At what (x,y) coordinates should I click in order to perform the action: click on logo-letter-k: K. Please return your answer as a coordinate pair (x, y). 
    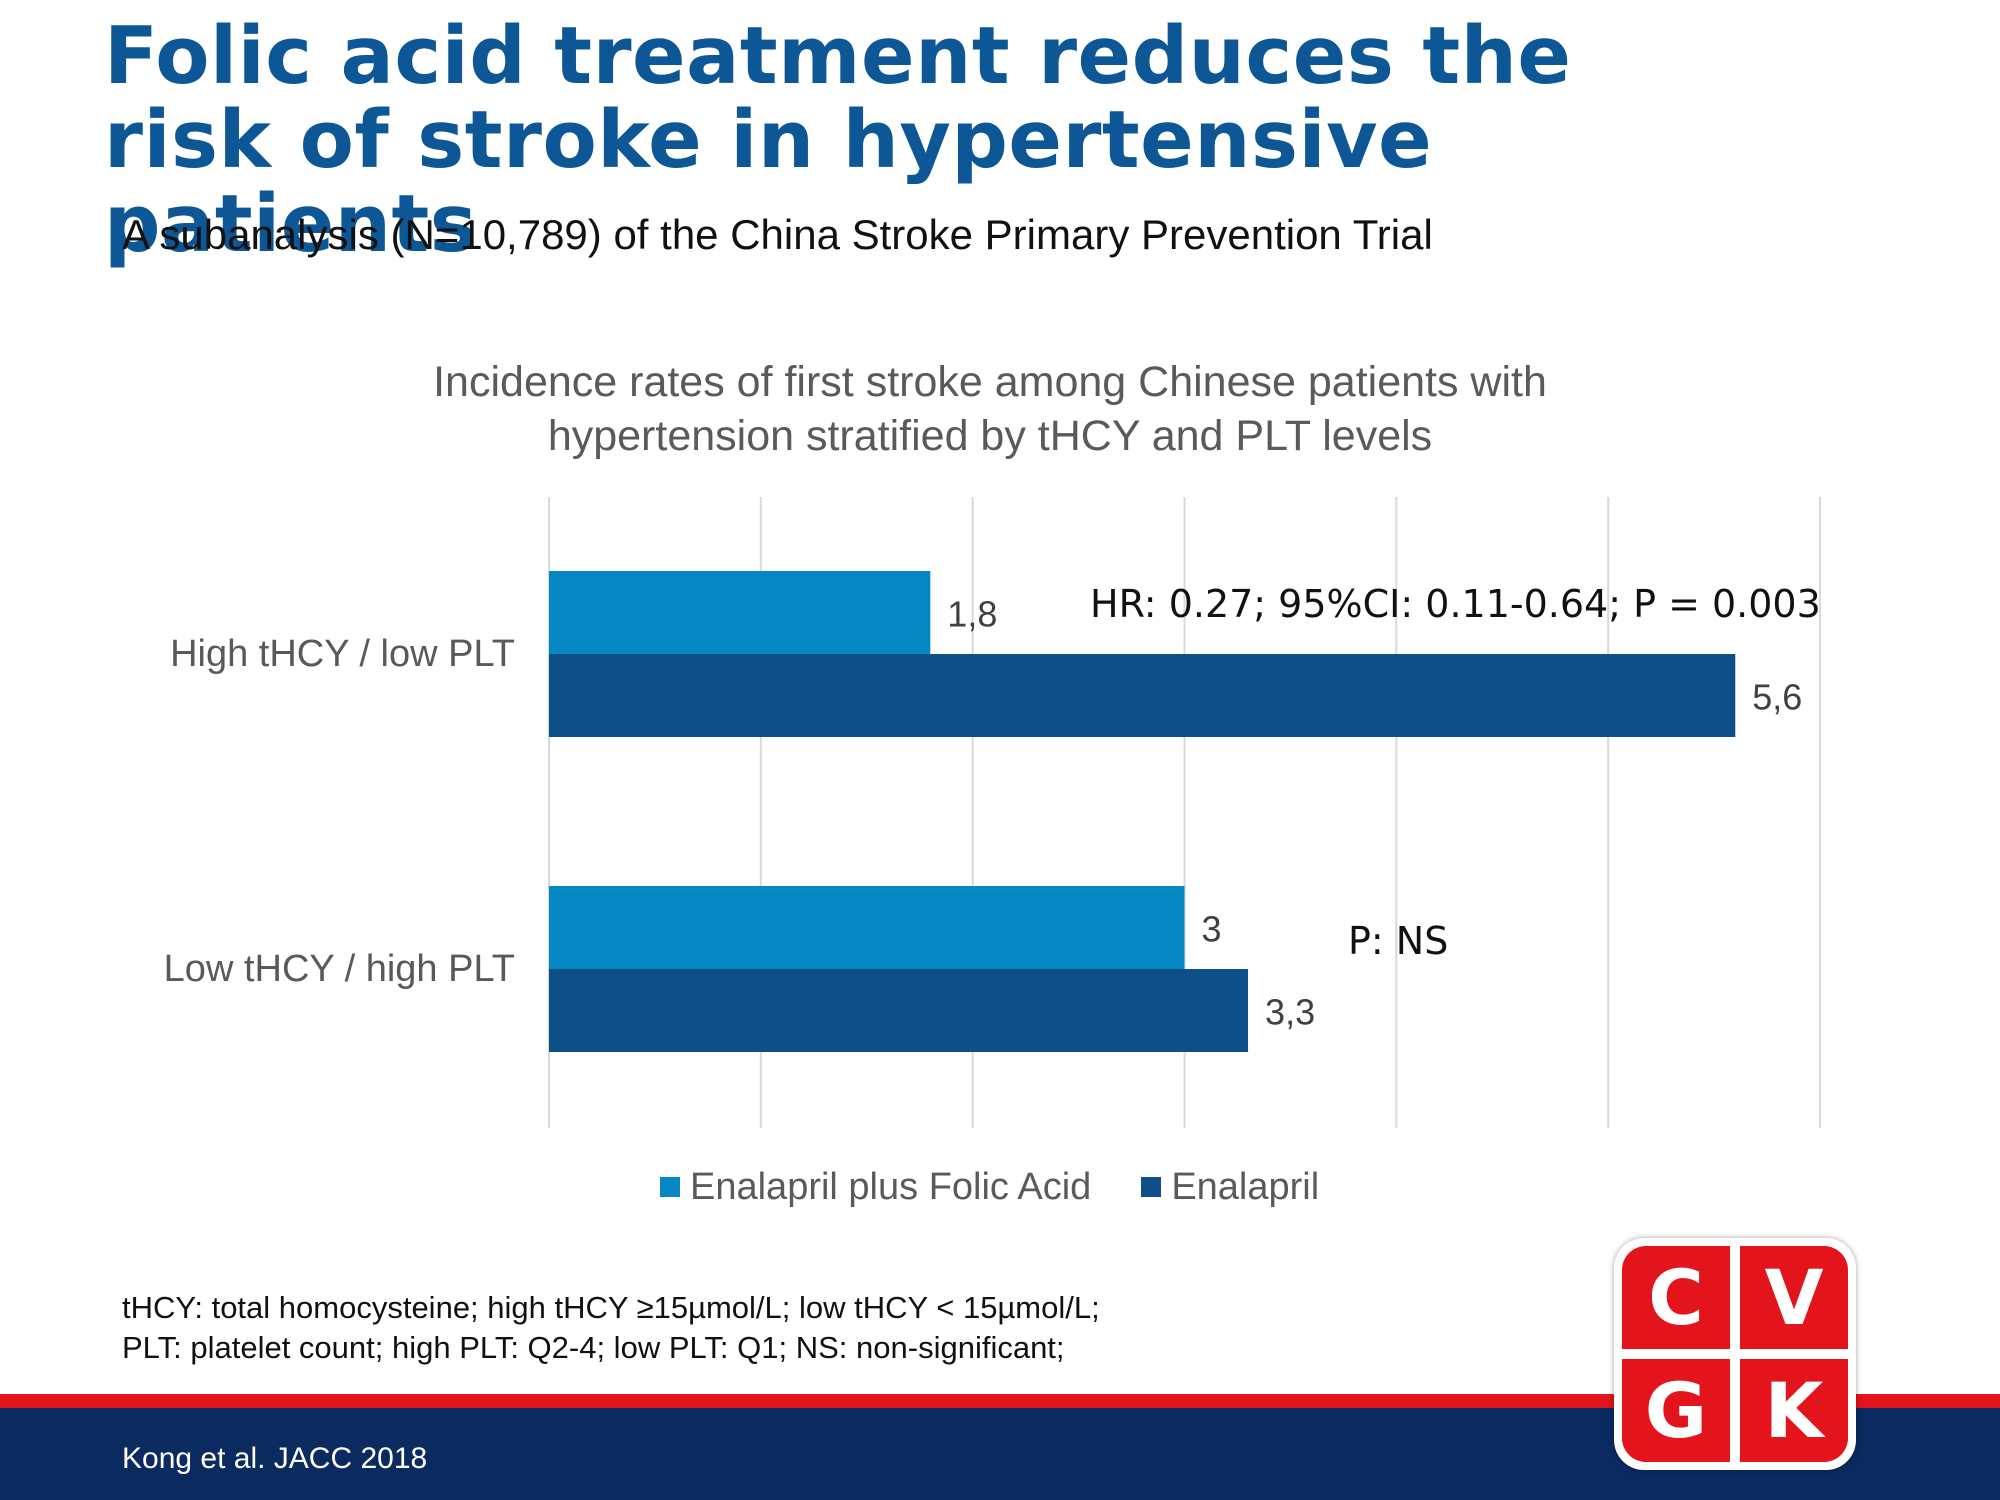
    Looking at the image, I should click on (1794, 1410).